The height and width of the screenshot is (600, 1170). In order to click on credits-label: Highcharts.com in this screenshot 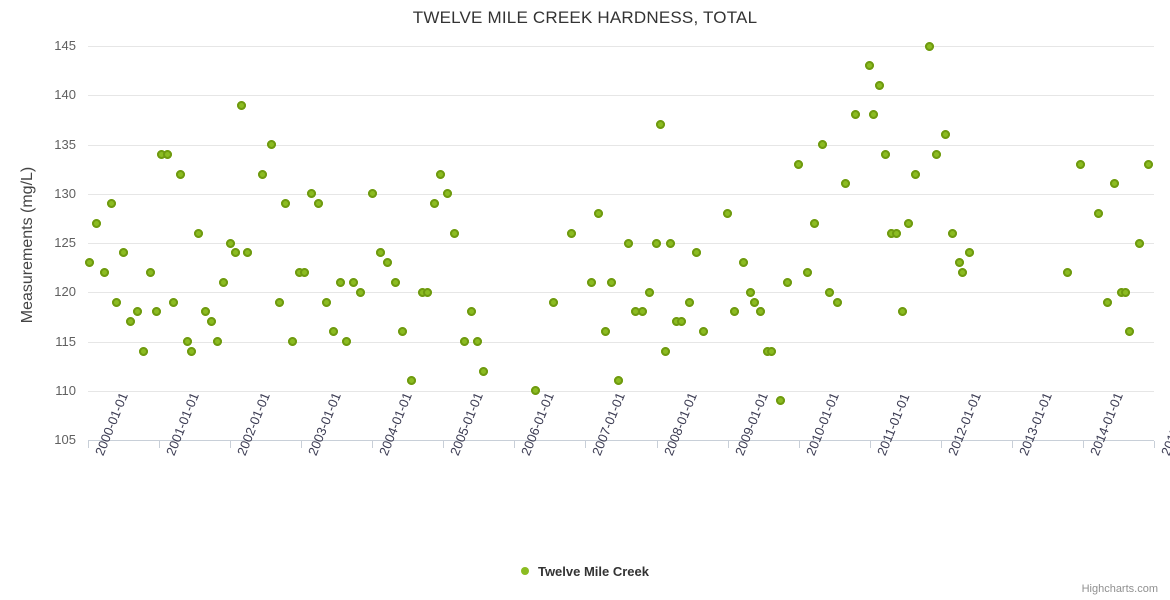, I will do `click(1119, 589)`.